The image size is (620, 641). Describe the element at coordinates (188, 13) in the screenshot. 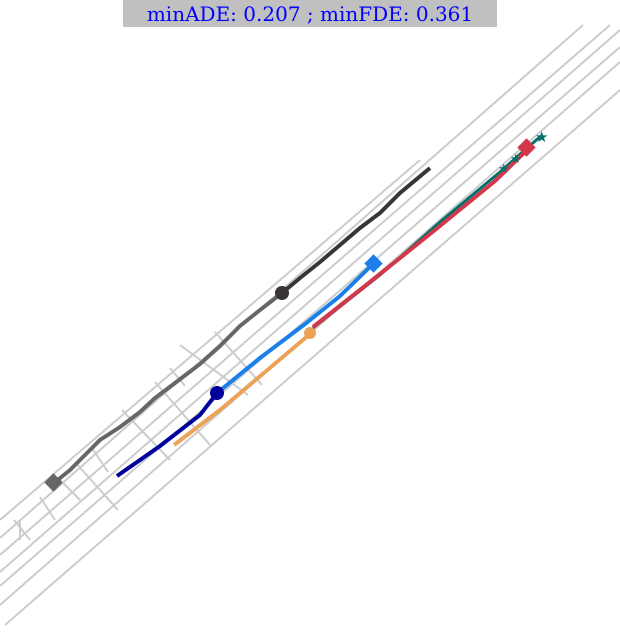

I see `min-ade-label: minADE` at that location.